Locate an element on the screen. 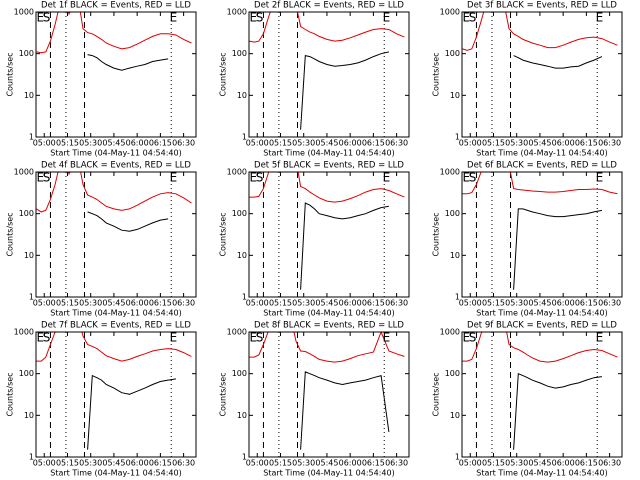 Image resolution: width=640 pixels, height=480 pixels. chart-title: Det 6f BLACK = Events, RED = LLD is located at coordinates (542, 166).